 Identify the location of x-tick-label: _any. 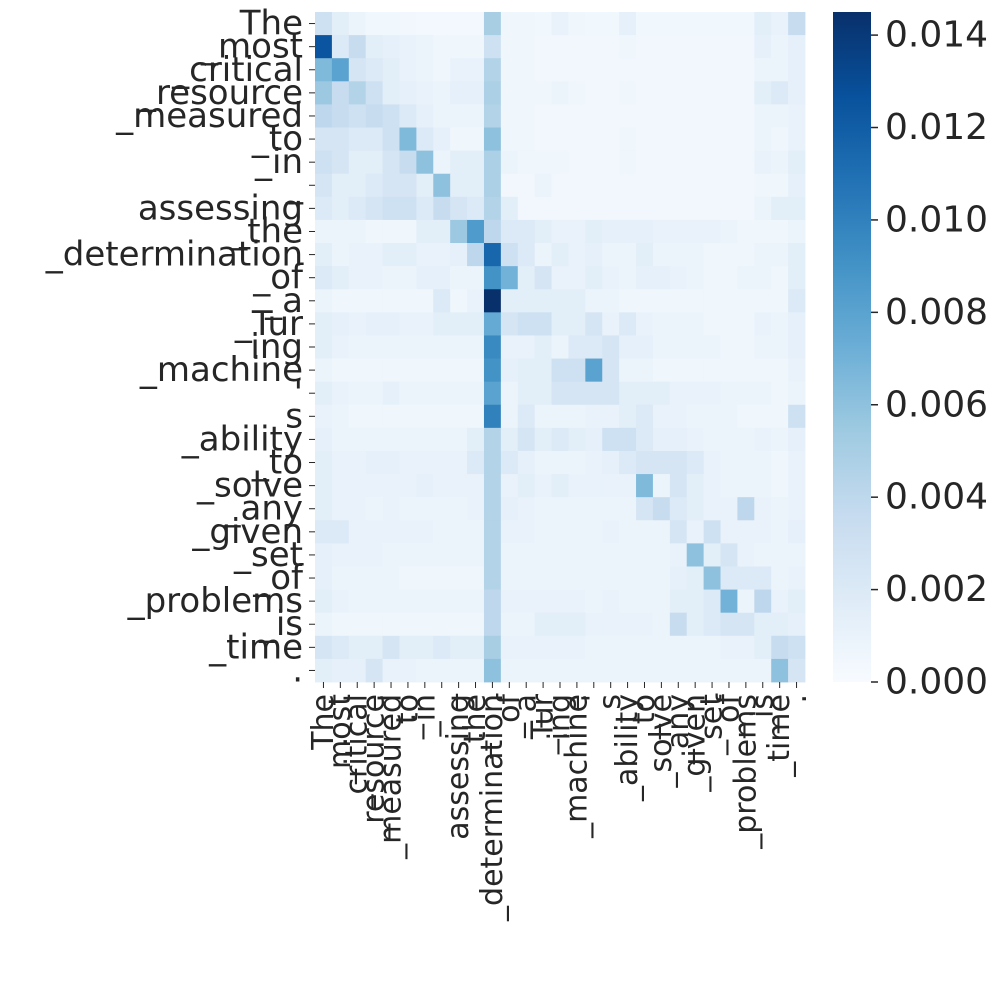
(678, 729).